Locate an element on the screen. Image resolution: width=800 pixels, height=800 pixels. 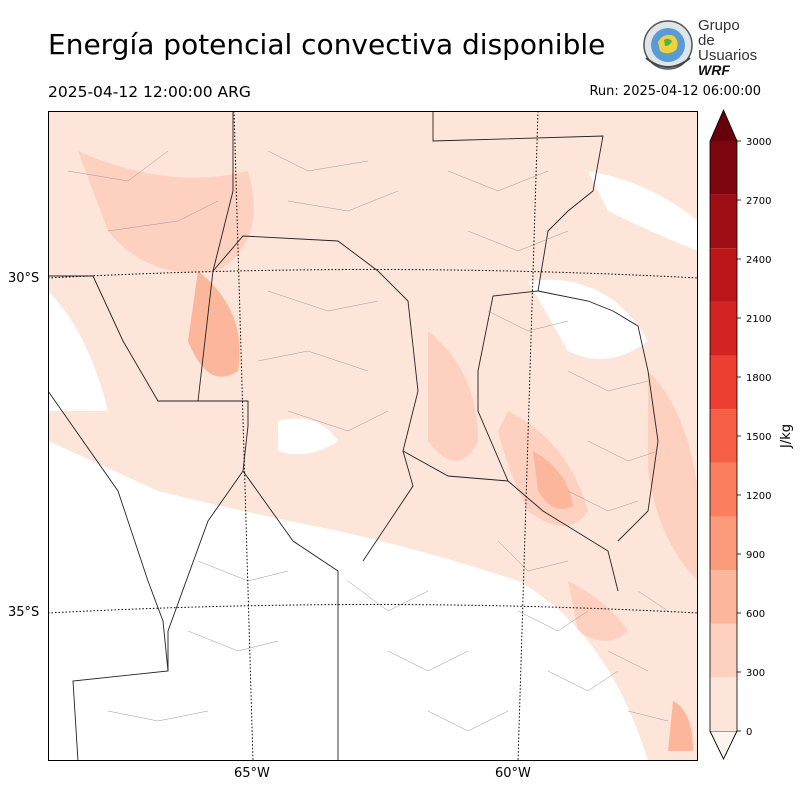
lat-label-35s: 35°S is located at coordinates (24, 612).